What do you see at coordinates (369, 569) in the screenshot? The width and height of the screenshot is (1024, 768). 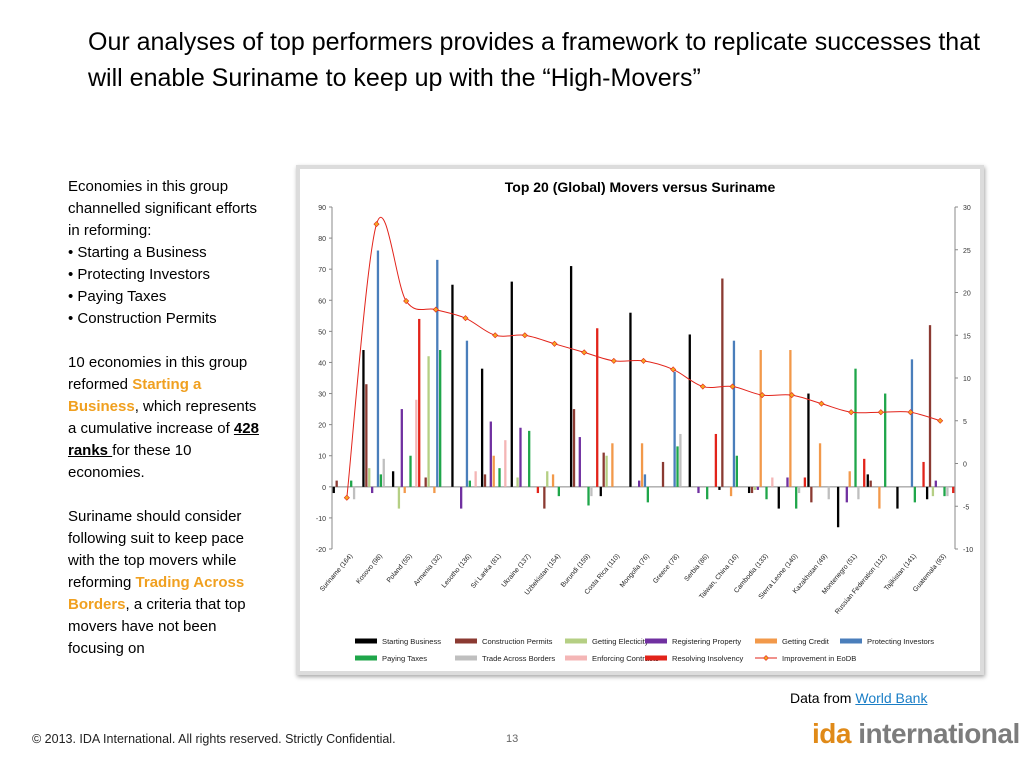 I see `category-label: Kosovo (98)` at bounding box center [369, 569].